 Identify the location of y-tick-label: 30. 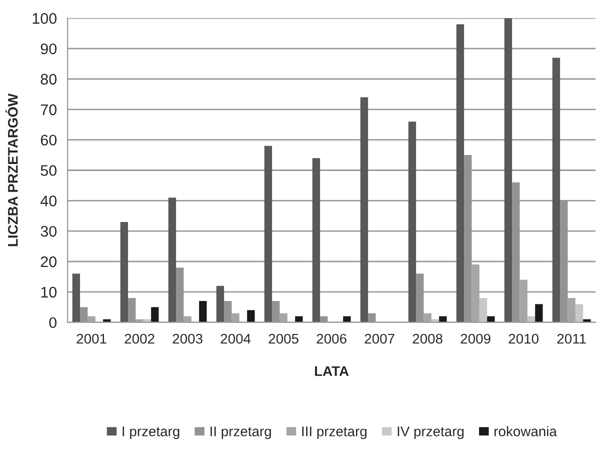
(48, 231).